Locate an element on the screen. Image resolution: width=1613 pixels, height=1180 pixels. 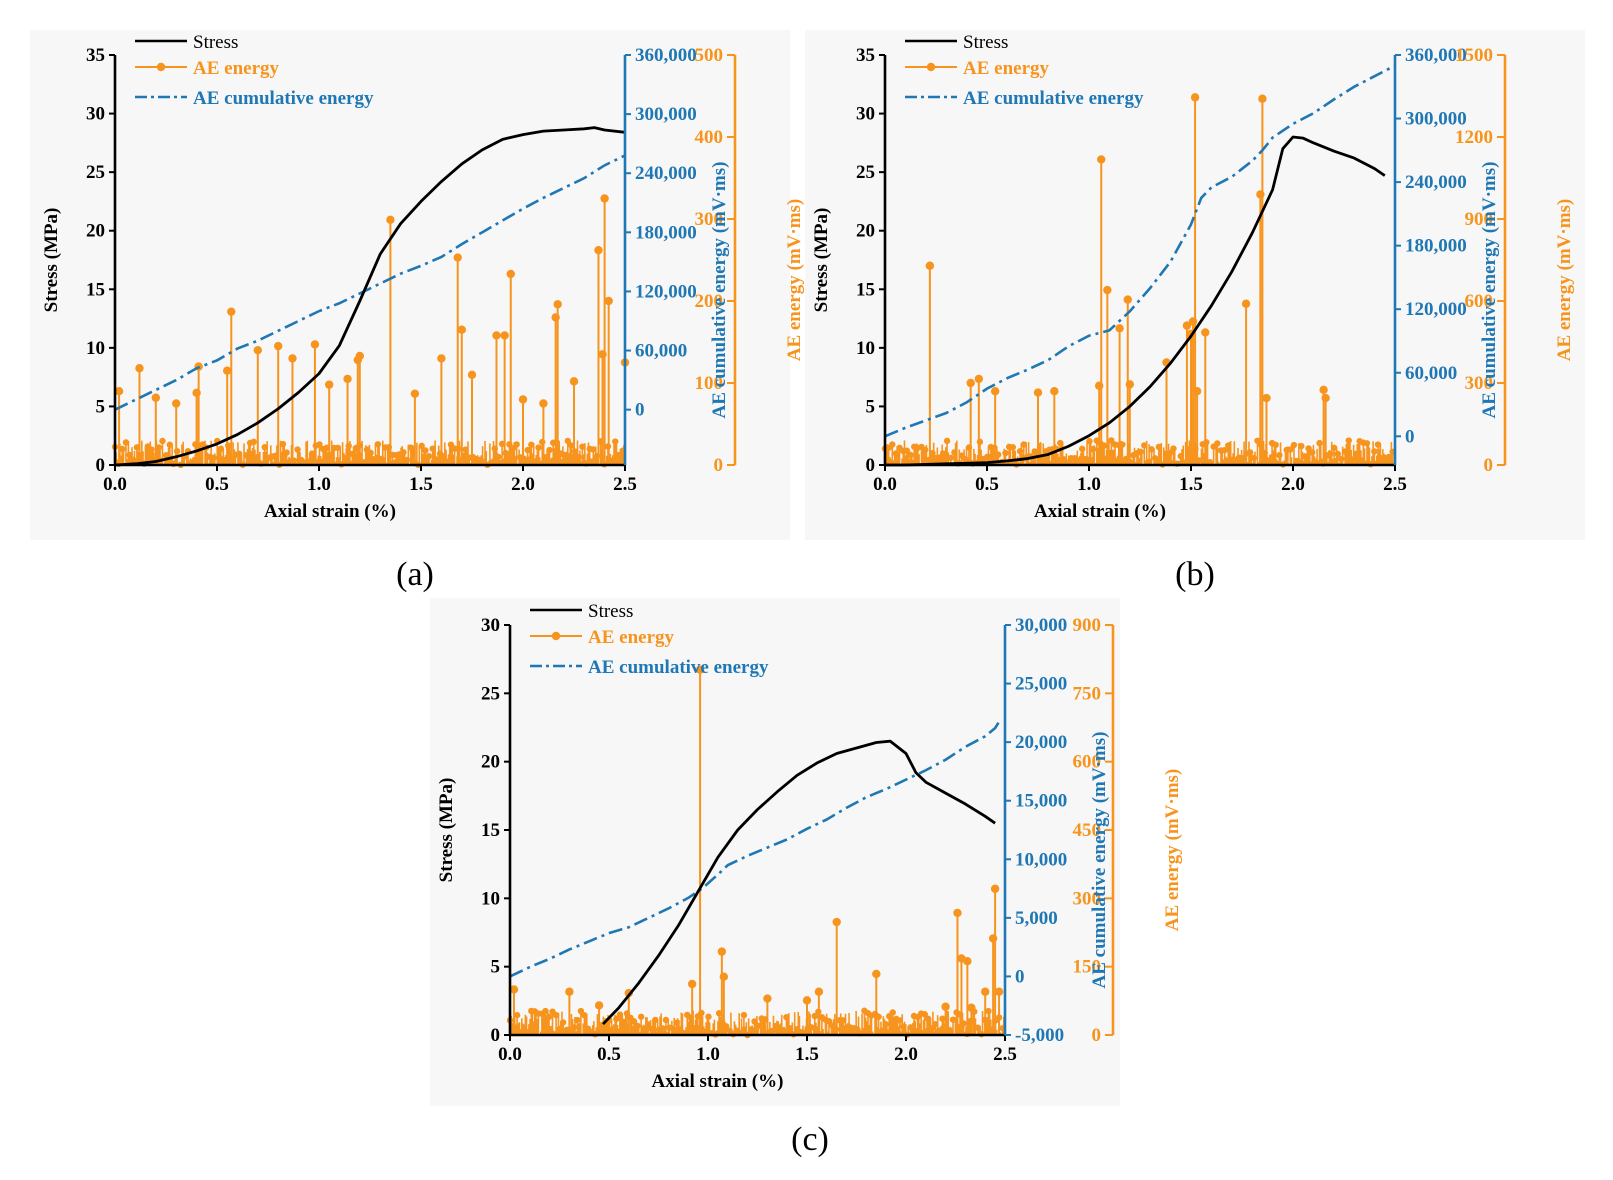
x-axis-title: Axial strain (%) is located at coordinates (718, 1081).